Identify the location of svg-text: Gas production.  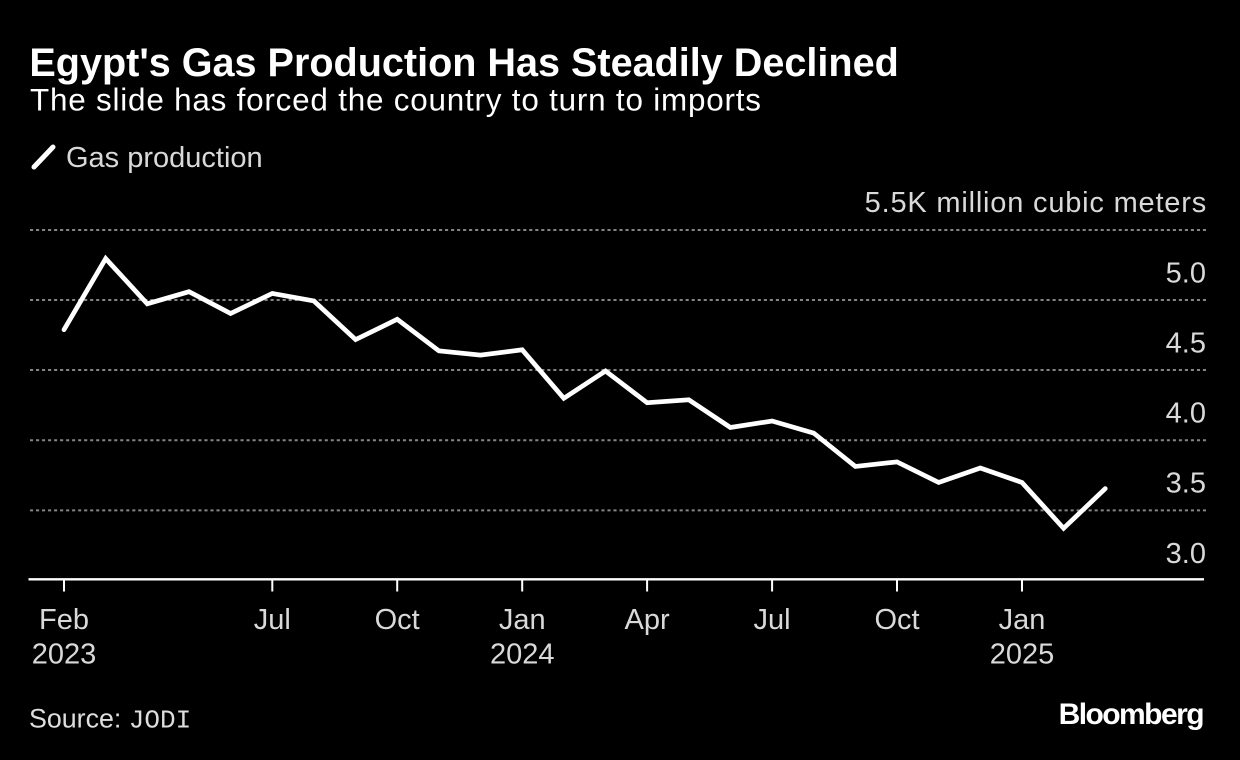
(164, 158).